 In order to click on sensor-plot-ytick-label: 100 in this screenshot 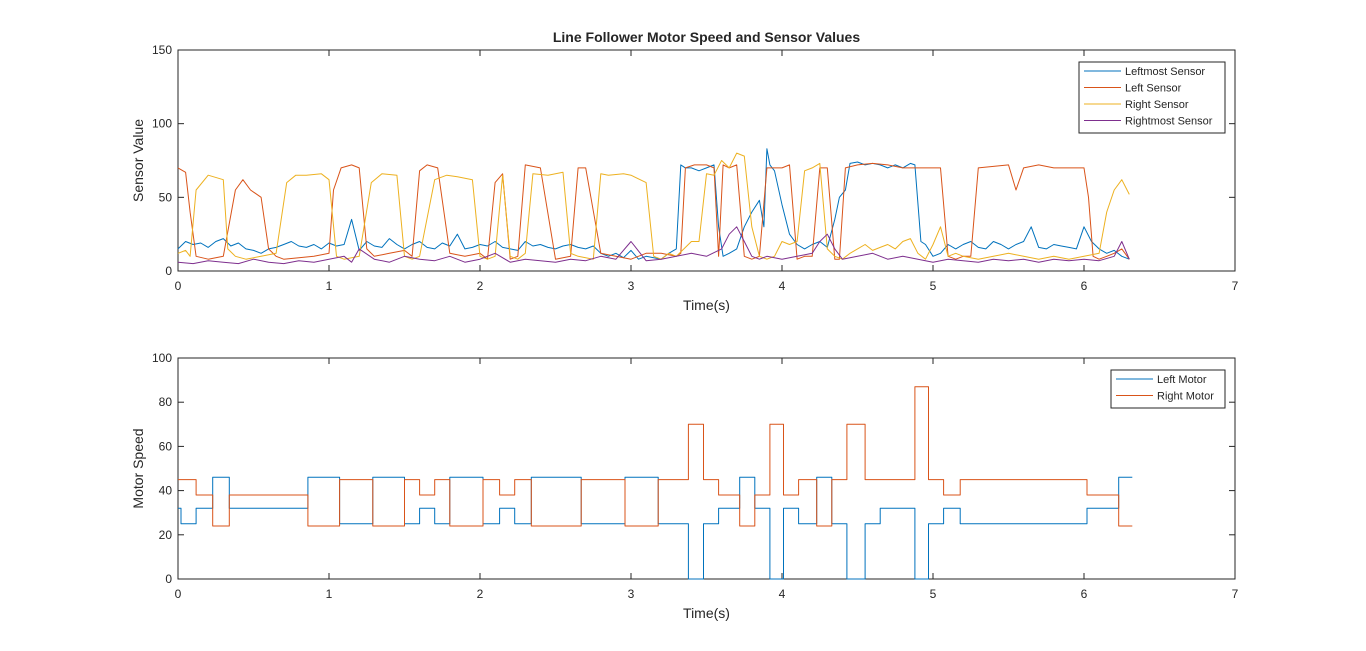, I will do `click(162, 124)`.